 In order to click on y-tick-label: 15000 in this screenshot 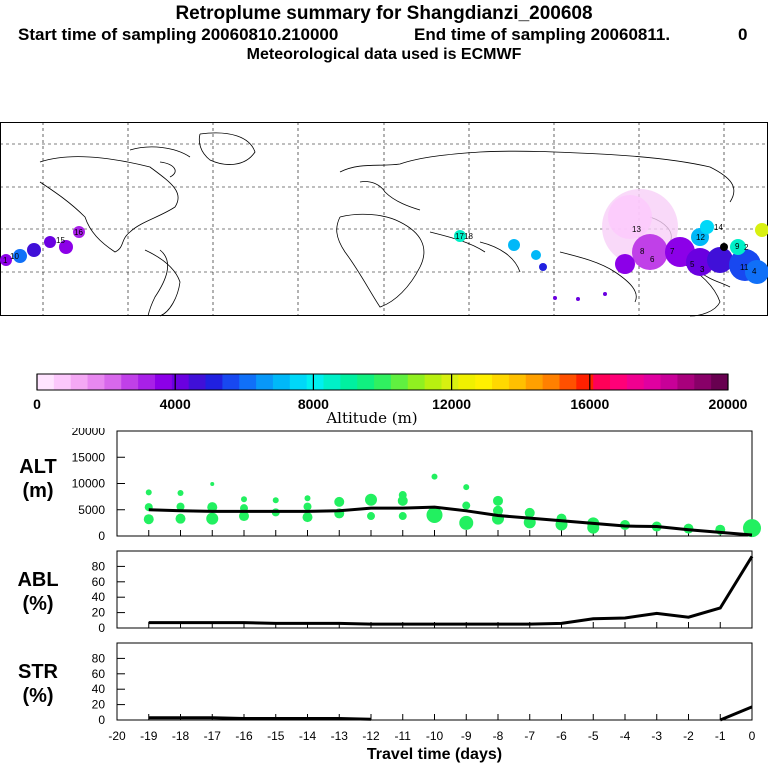, I will do `click(89, 457)`.